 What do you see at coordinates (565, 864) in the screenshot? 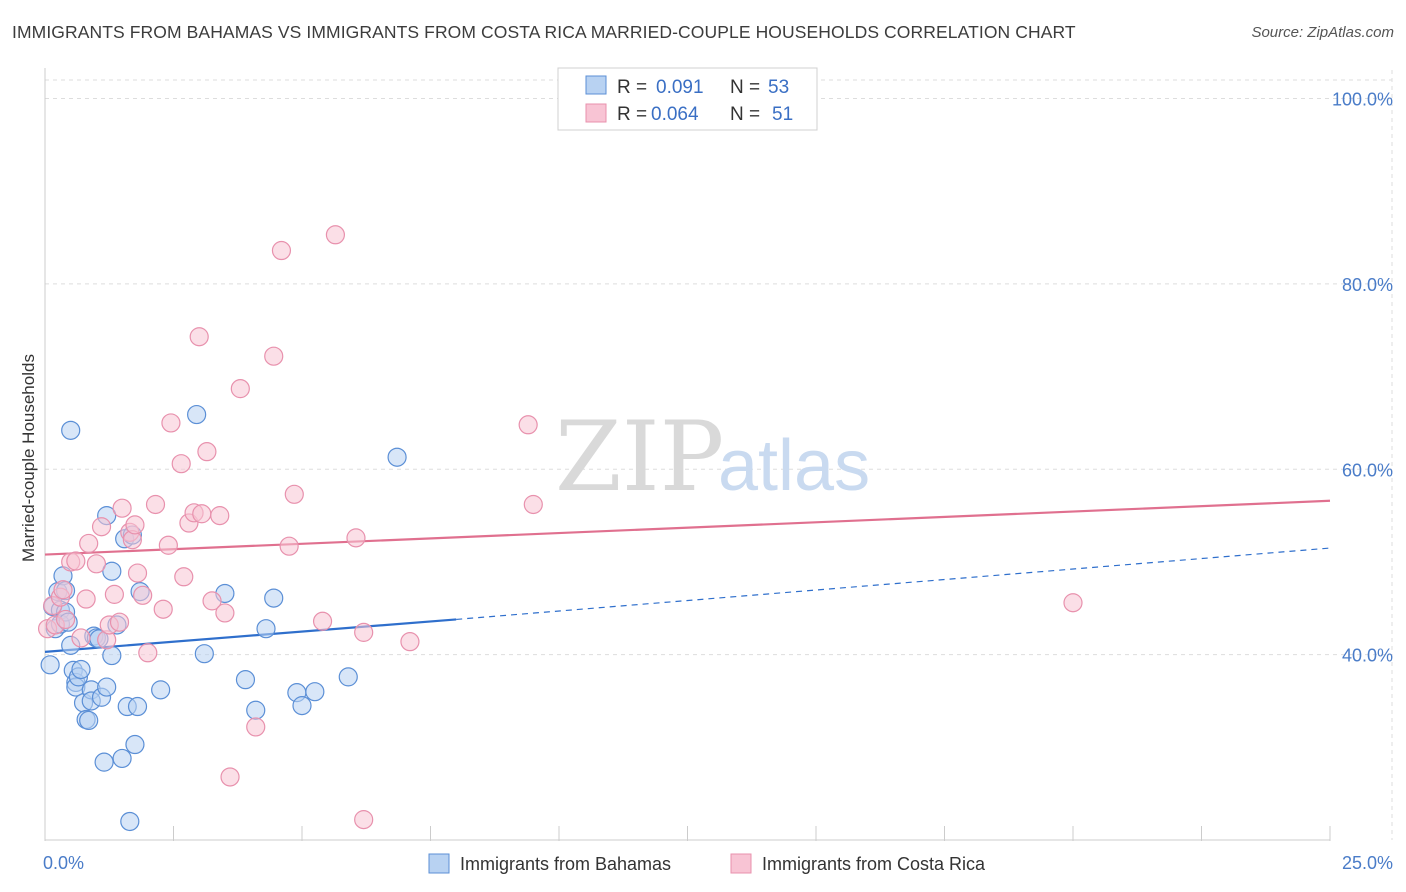
I see `bottom-legend-label-bahamas: Immigrants from Bahamas` at bounding box center [565, 864].